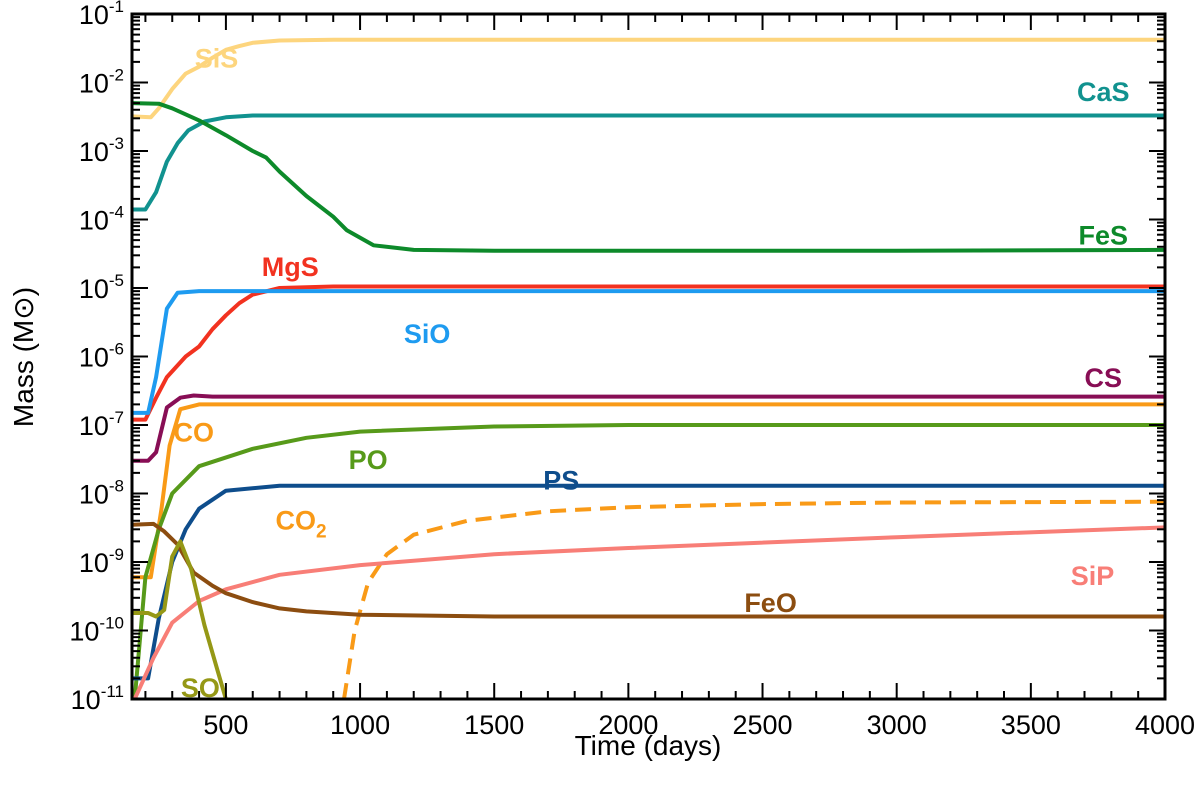 The height and width of the screenshot is (787, 1200). Describe the element at coordinates (116, 212) in the screenshot. I see `y-tick-exponent: -4` at that location.